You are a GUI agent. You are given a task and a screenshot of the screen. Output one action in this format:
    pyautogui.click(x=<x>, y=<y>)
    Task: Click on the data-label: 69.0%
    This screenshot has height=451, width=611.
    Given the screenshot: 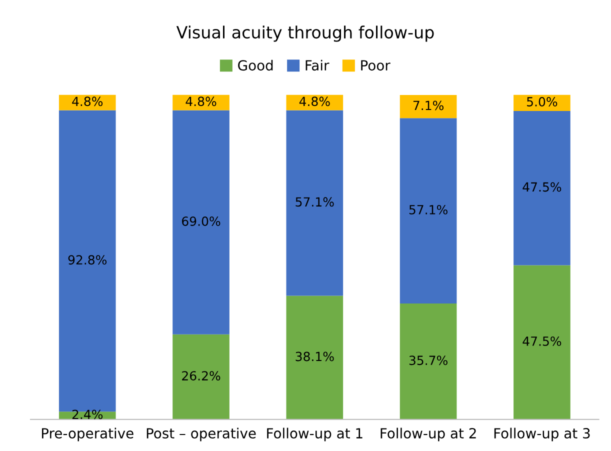 What is the action you would take?
    pyautogui.click(x=201, y=221)
    